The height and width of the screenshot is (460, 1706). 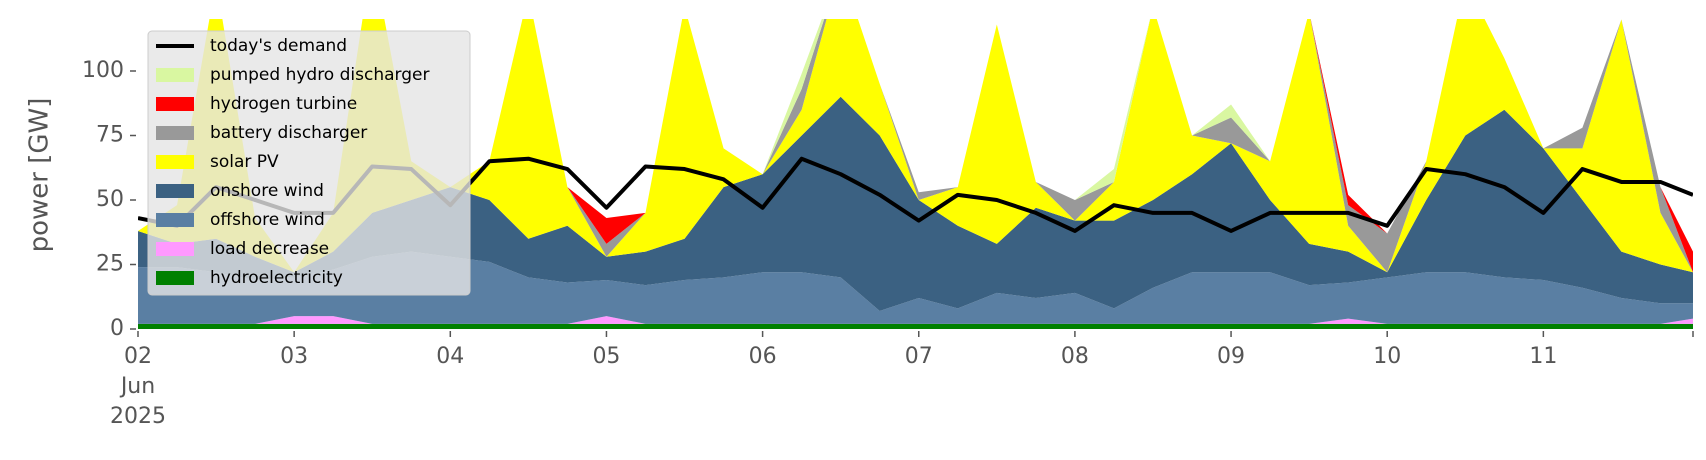 I want to click on legend-label: hydrogen turbine, so click(x=283, y=104).